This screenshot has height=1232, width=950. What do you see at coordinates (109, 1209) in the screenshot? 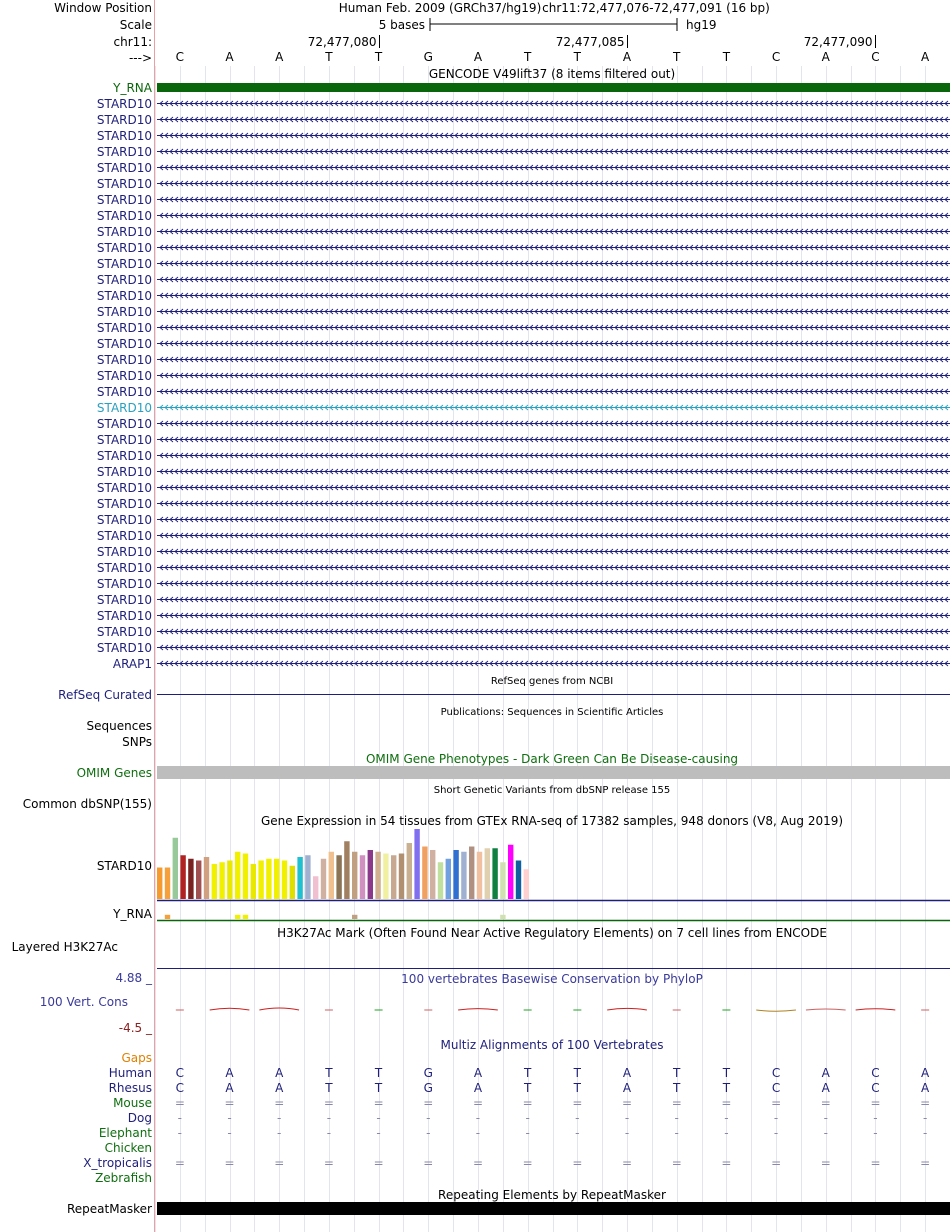
I see `repeatmasker-label: RepeatMasker` at bounding box center [109, 1209].